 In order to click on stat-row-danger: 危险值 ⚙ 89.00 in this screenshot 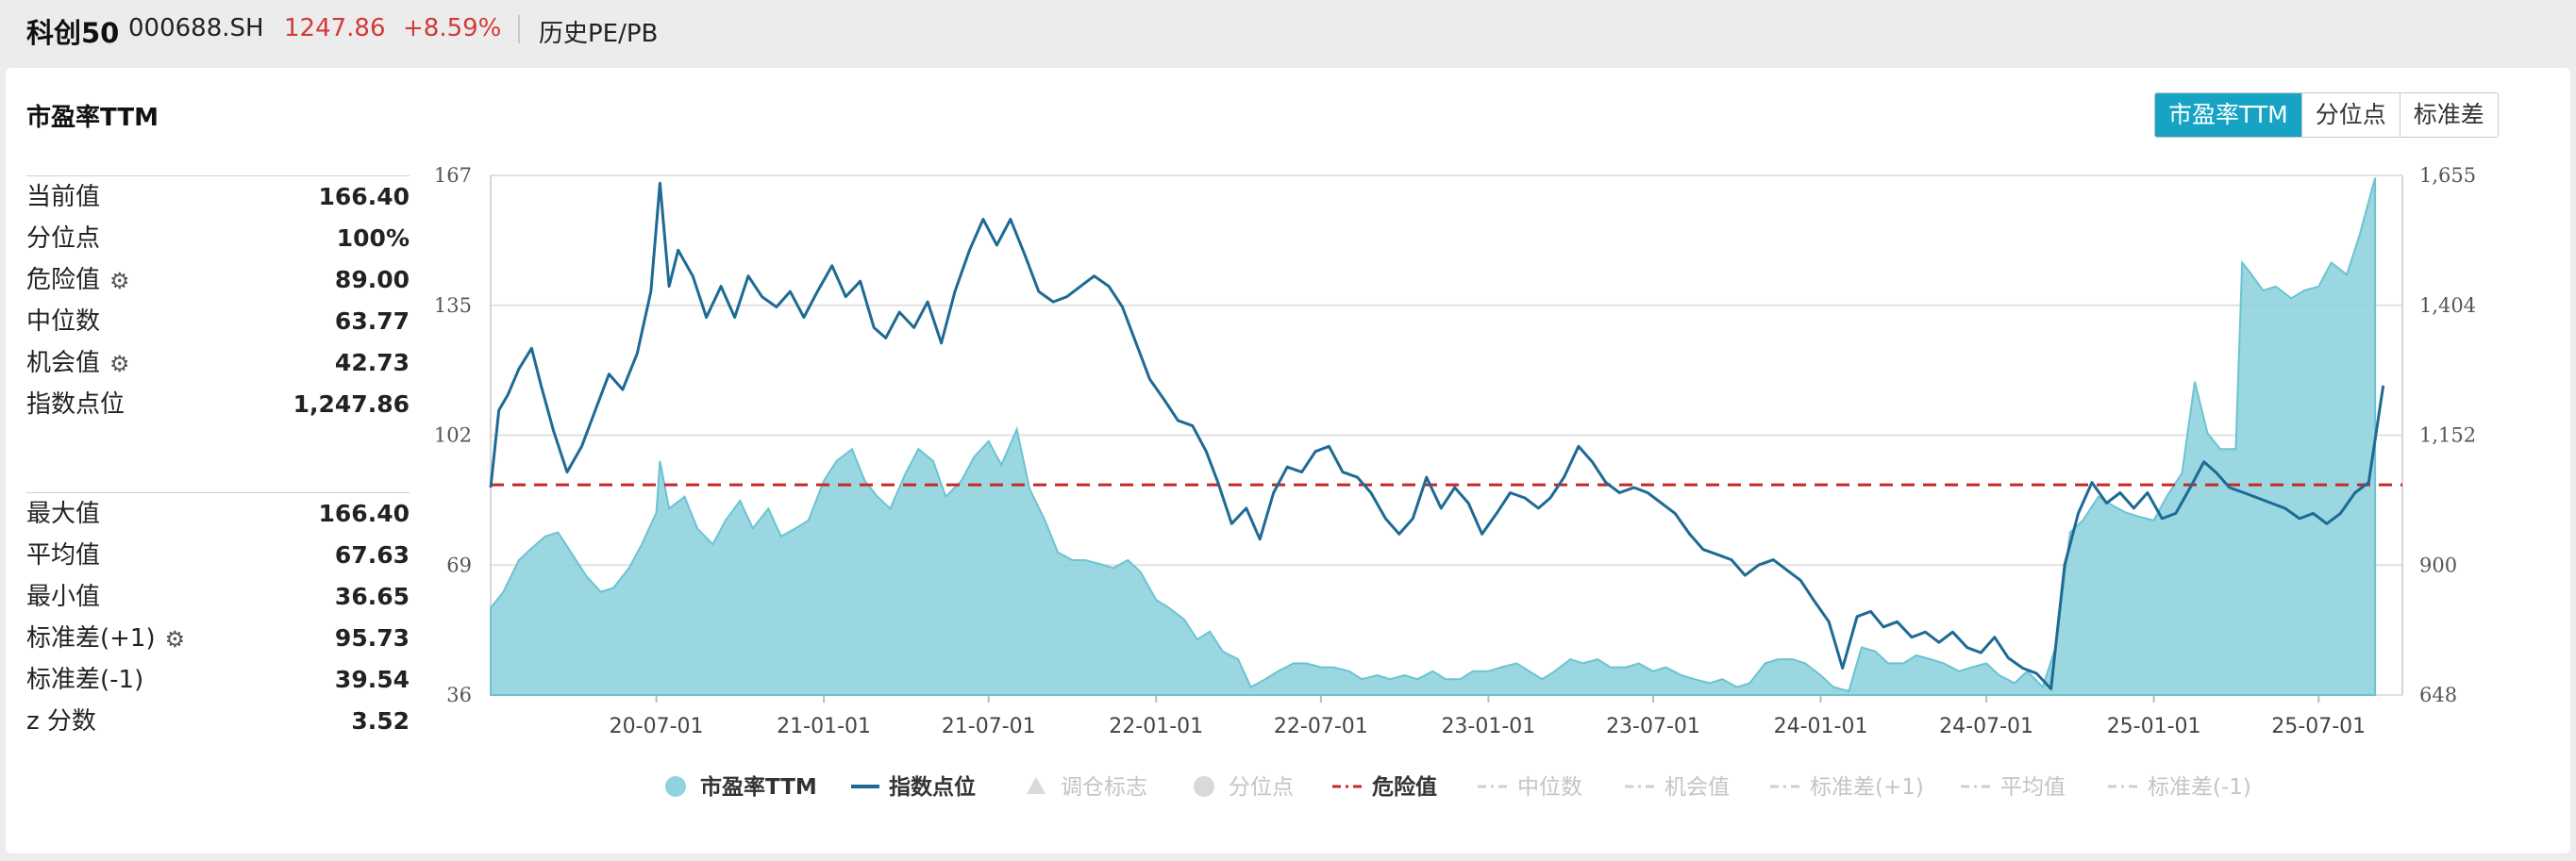, I will do `click(218, 280)`.